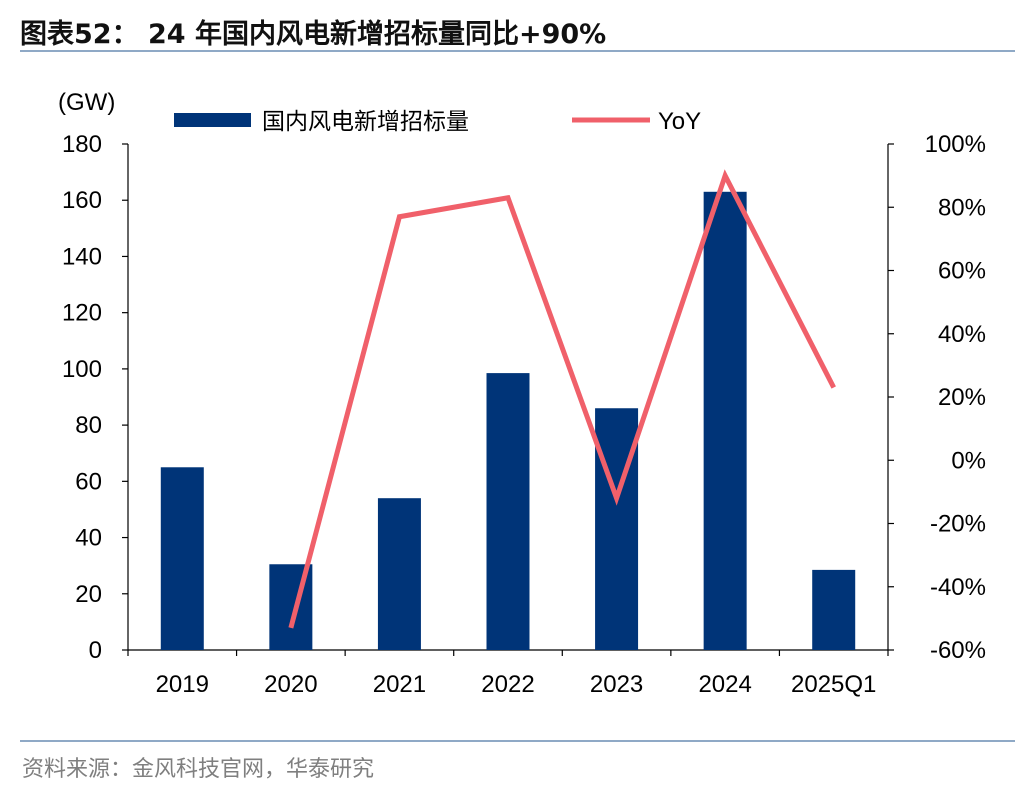 The height and width of the screenshot is (792, 1036). Describe the element at coordinates (365, 122) in the screenshot. I see `legend-bar-label: 国内风电新增招标量` at that location.